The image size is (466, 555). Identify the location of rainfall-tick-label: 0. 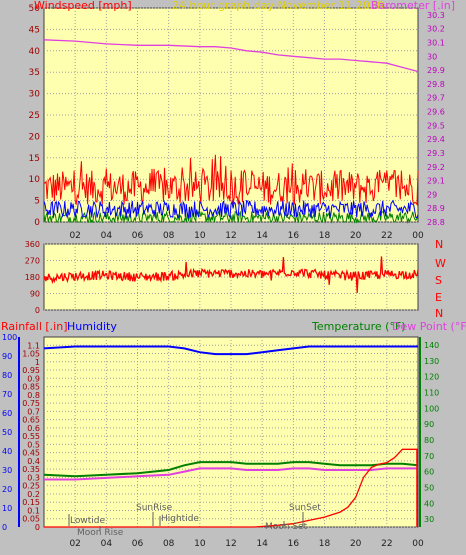
(37, 527).